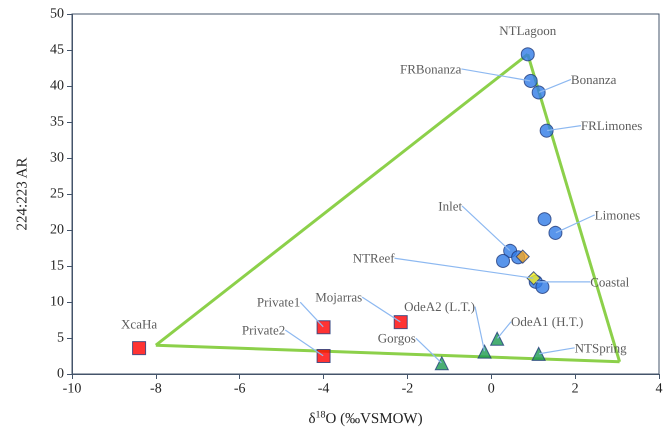 The height and width of the screenshot is (440, 667). I want to click on annotation: NTReef, so click(374, 258).